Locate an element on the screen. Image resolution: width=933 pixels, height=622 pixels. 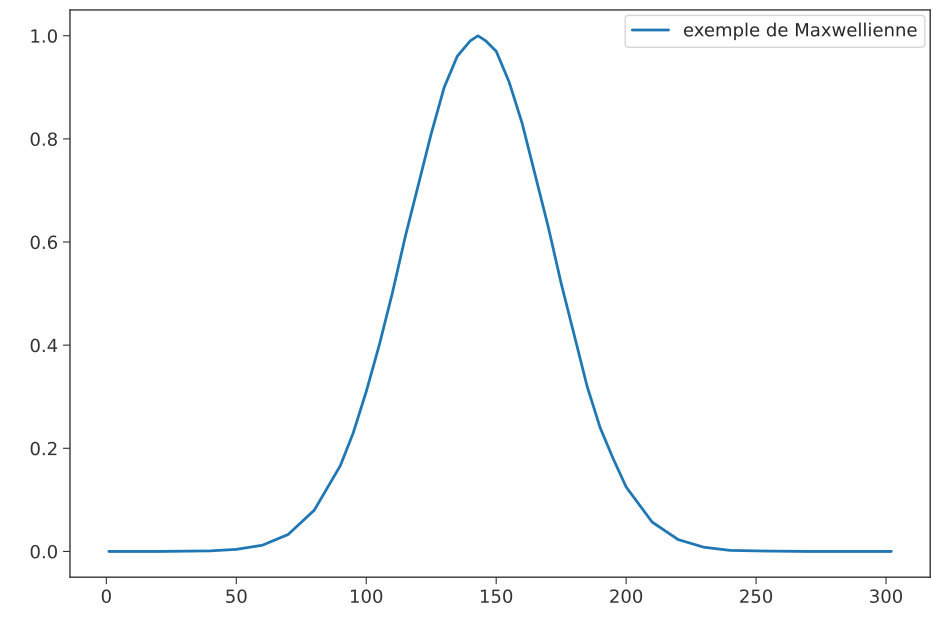
legend-label: exemple de Maxwellienne is located at coordinates (800, 31).